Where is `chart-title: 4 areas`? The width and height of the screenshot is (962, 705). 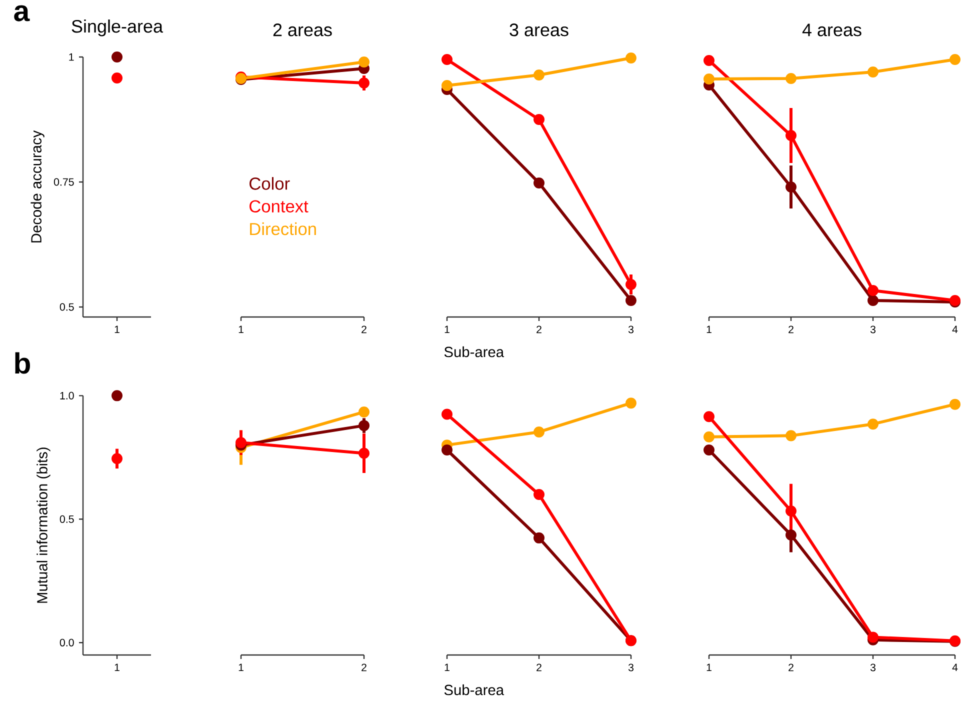 chart-title: 4 areas is located at coordinates (832, 30).